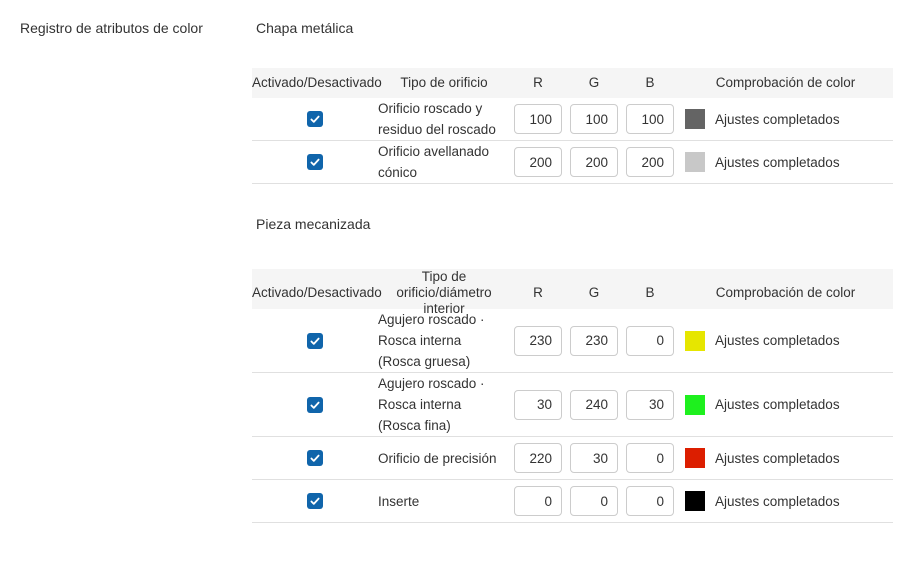 The width and height of the screenshot is (913, 564). I want to click on table-row: Inserte Ajustes completados, so click(572, 501).